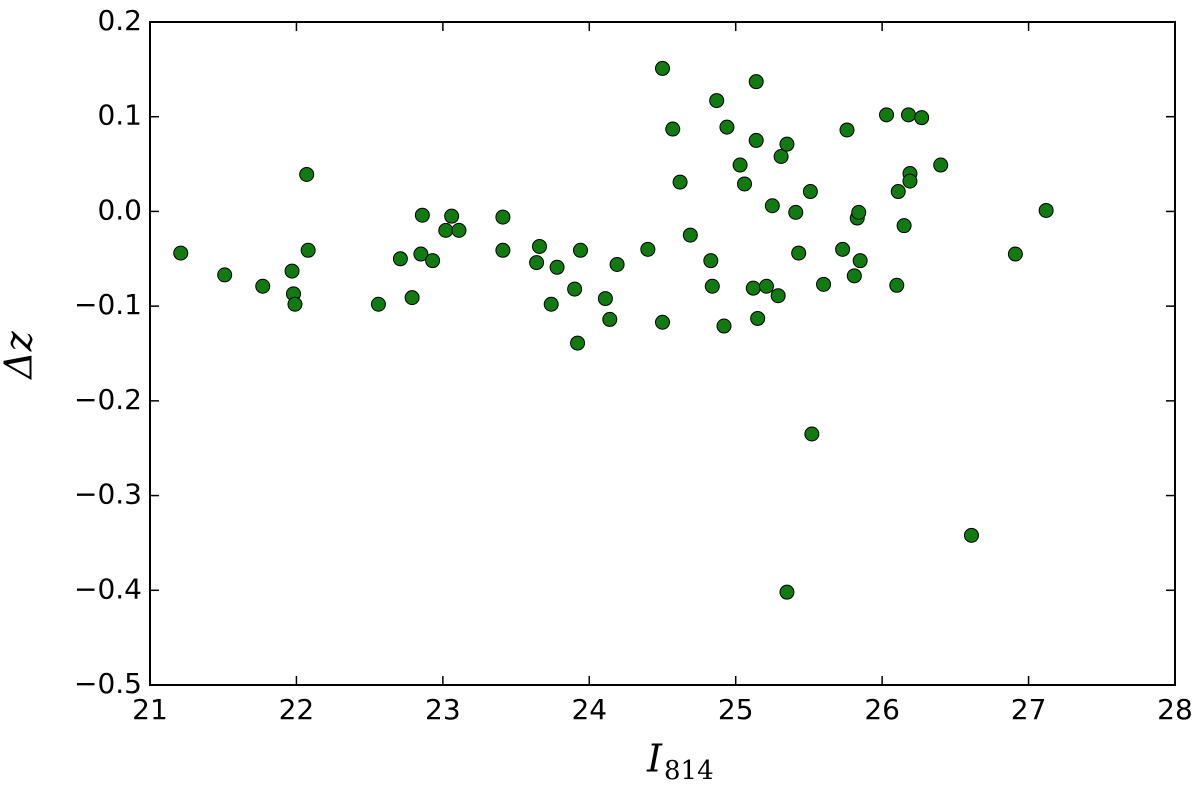 The image size is (1200, 792). Describe the element at coordinates (1029, 709) in the screenshot. I see `x-tick-label: 27` at that location.